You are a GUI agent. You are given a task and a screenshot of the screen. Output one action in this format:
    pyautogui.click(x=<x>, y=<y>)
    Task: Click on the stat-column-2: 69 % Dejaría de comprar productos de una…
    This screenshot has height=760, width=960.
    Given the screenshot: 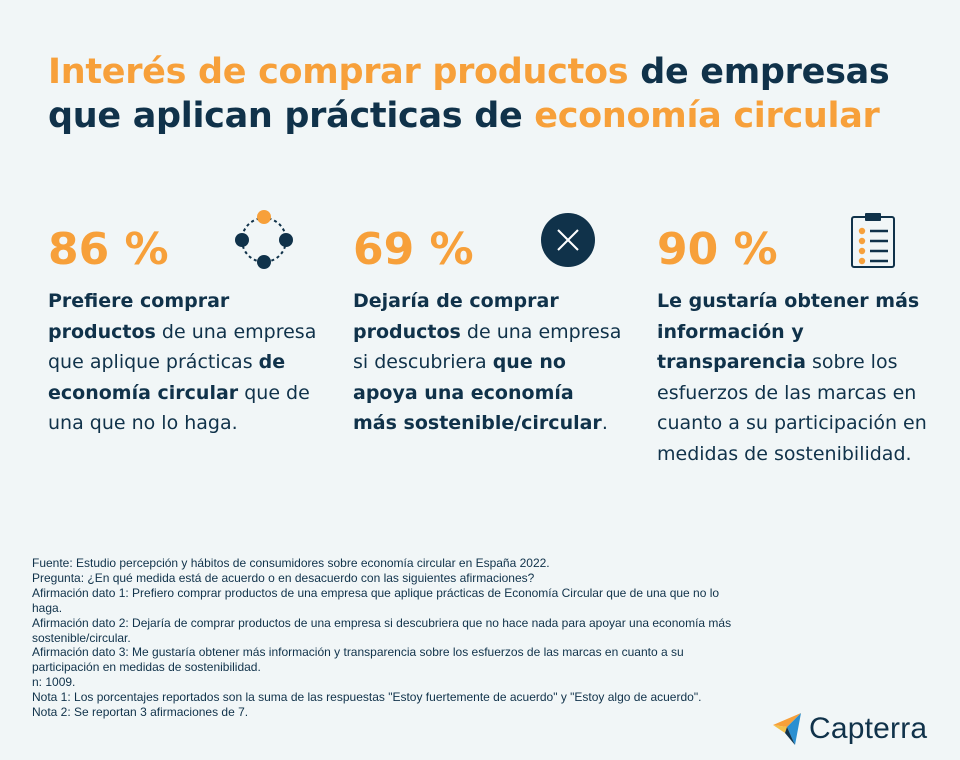 What is the action you would take?
    pyautogui.click(x=488, y=330)
    